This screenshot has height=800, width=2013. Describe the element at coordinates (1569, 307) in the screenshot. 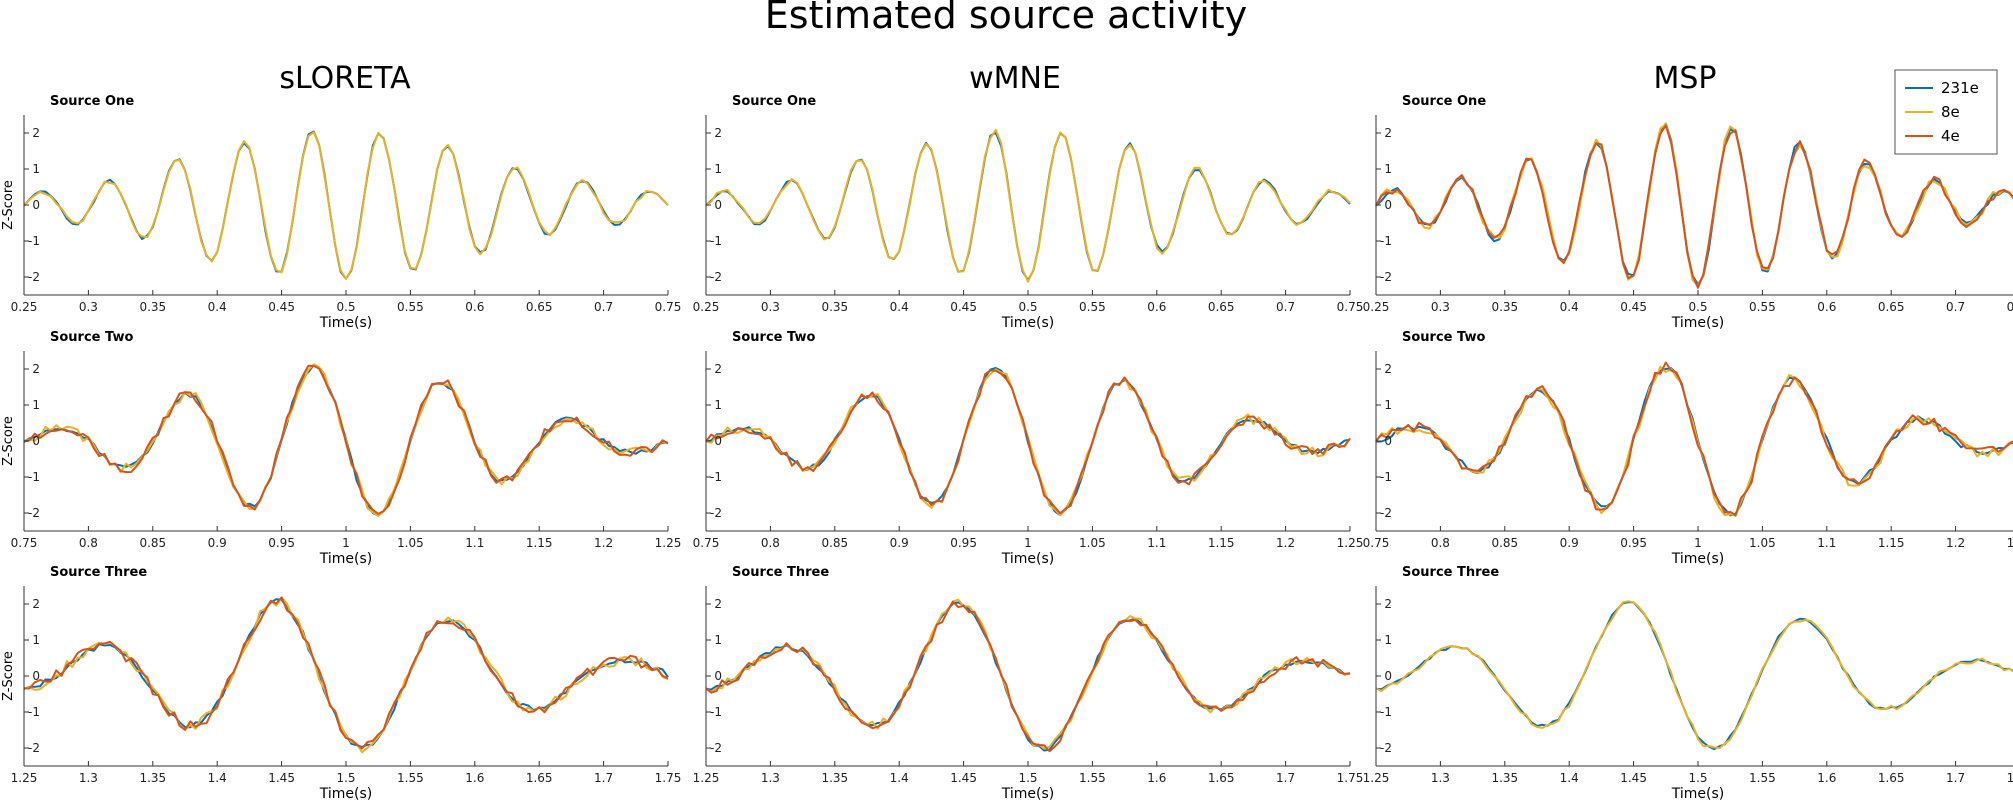

I see `x-tick-label: 0.4` at that location.